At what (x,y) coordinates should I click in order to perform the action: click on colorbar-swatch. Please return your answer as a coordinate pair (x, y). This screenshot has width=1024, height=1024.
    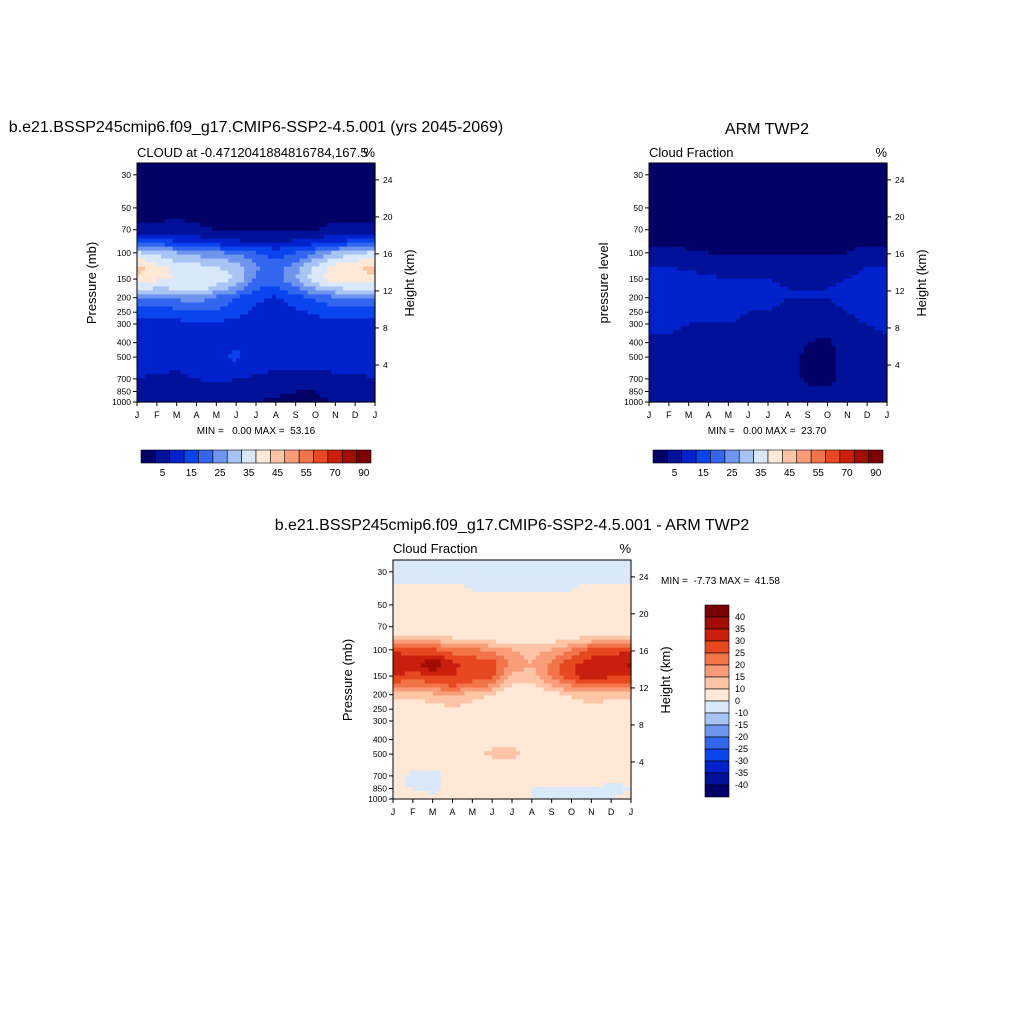
    Looking at the image, I should click on (249, 456).